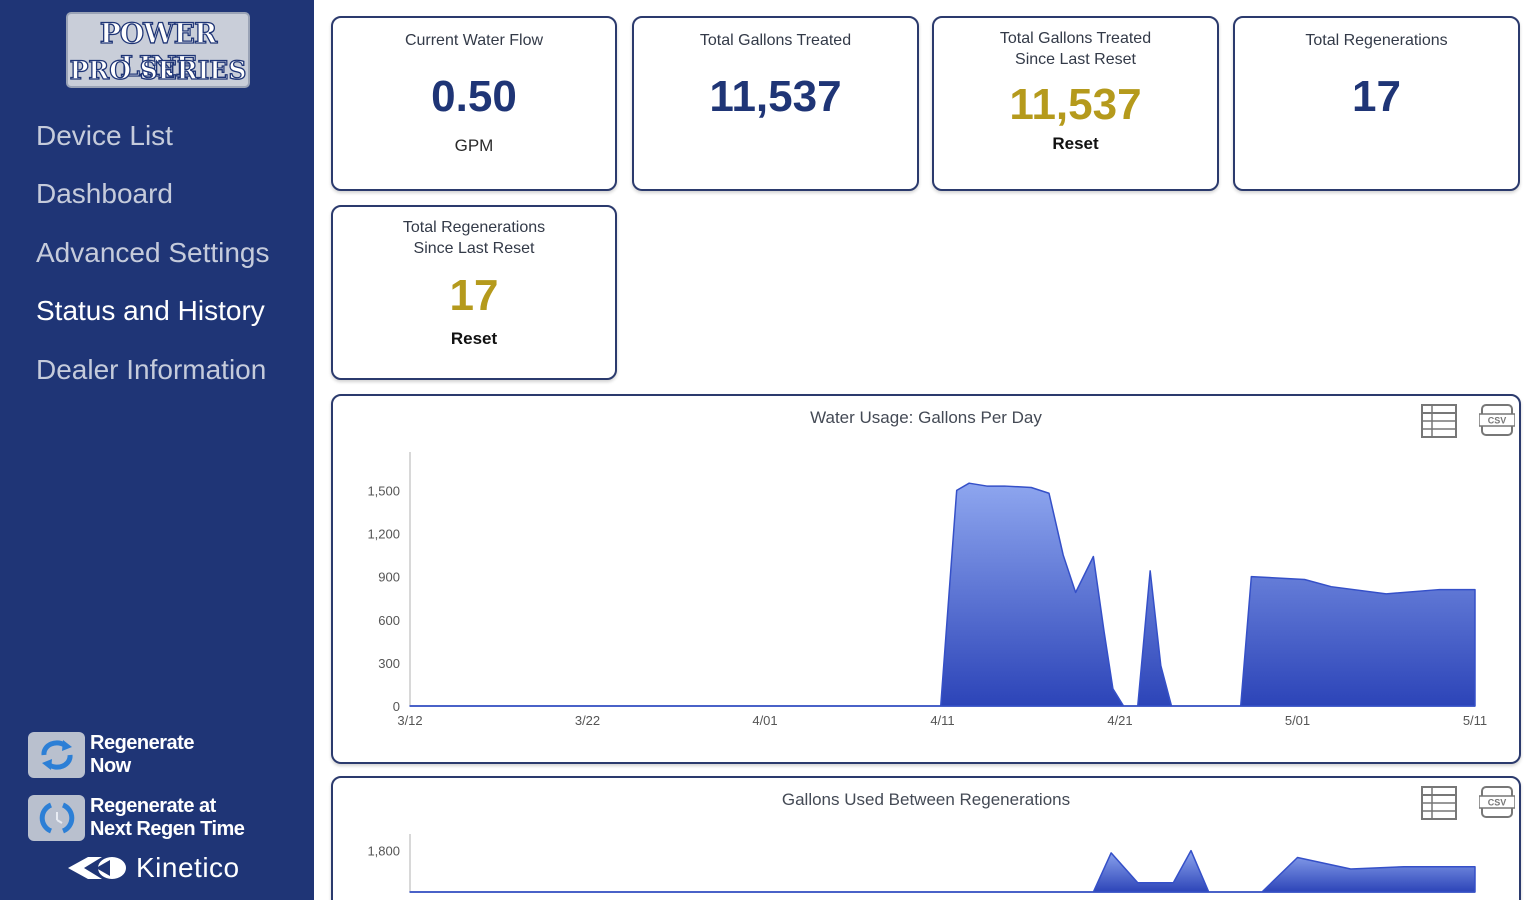 The image size is (1536, 900). Describe the element at coordinates (942, 720) in the screenshot. I see `x-tick-label: 4/11` at that location.